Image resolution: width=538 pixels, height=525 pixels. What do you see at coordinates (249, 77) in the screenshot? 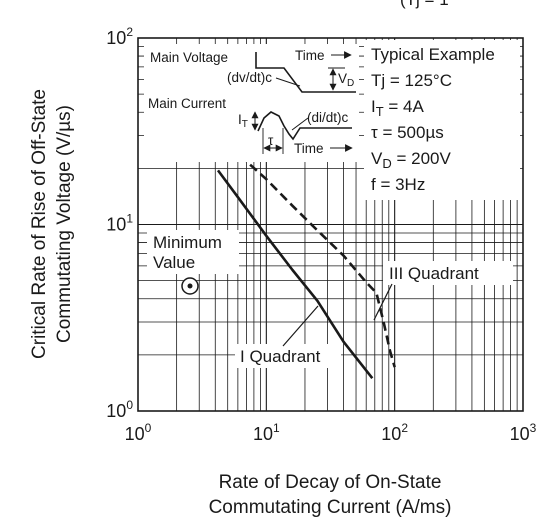
I see `inset-dvdt: (dv/dt)c` at bounding box center [249, 77].